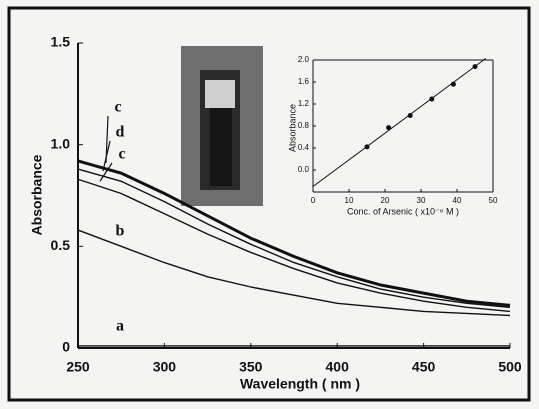 The image size is (539, 409). What do you see at coordinates (304, 147) in the screenshot?
I see `y-tick-label: 0.4` at bounding box center [304, 147].